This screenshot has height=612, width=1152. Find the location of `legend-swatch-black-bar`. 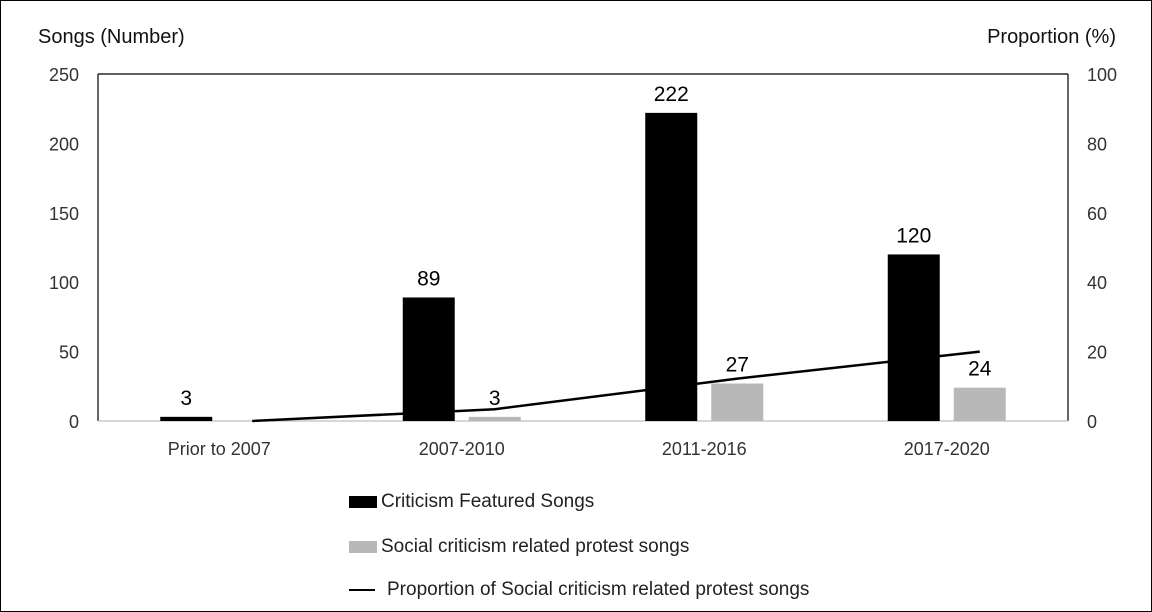

legend-swatch-black-bar is located at coordinates (363, 502).